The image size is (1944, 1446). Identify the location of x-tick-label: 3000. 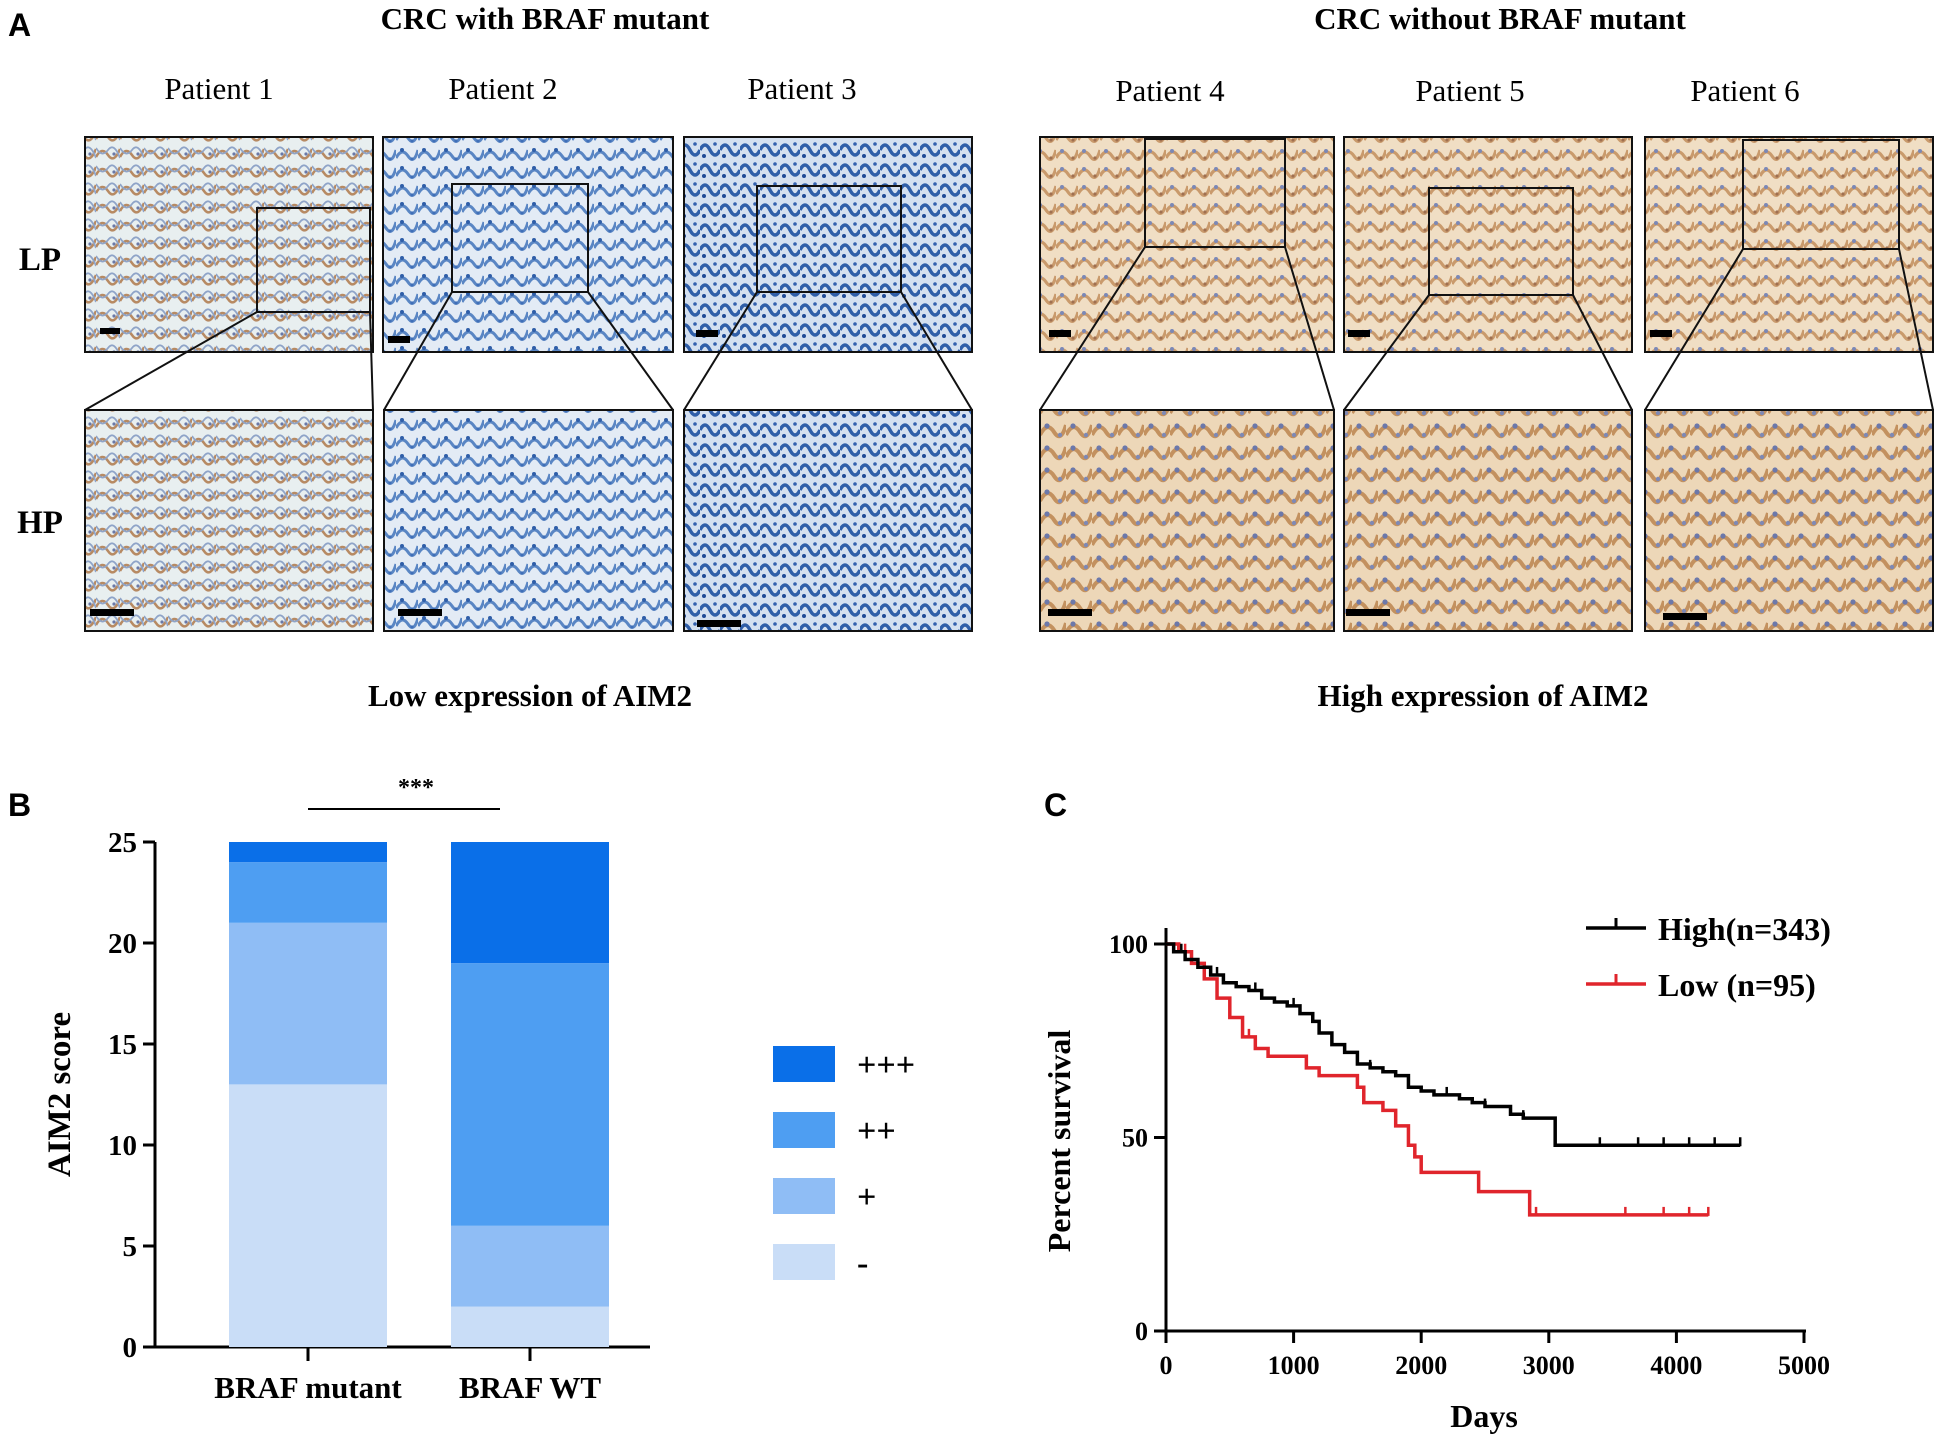
(1549, 1365).